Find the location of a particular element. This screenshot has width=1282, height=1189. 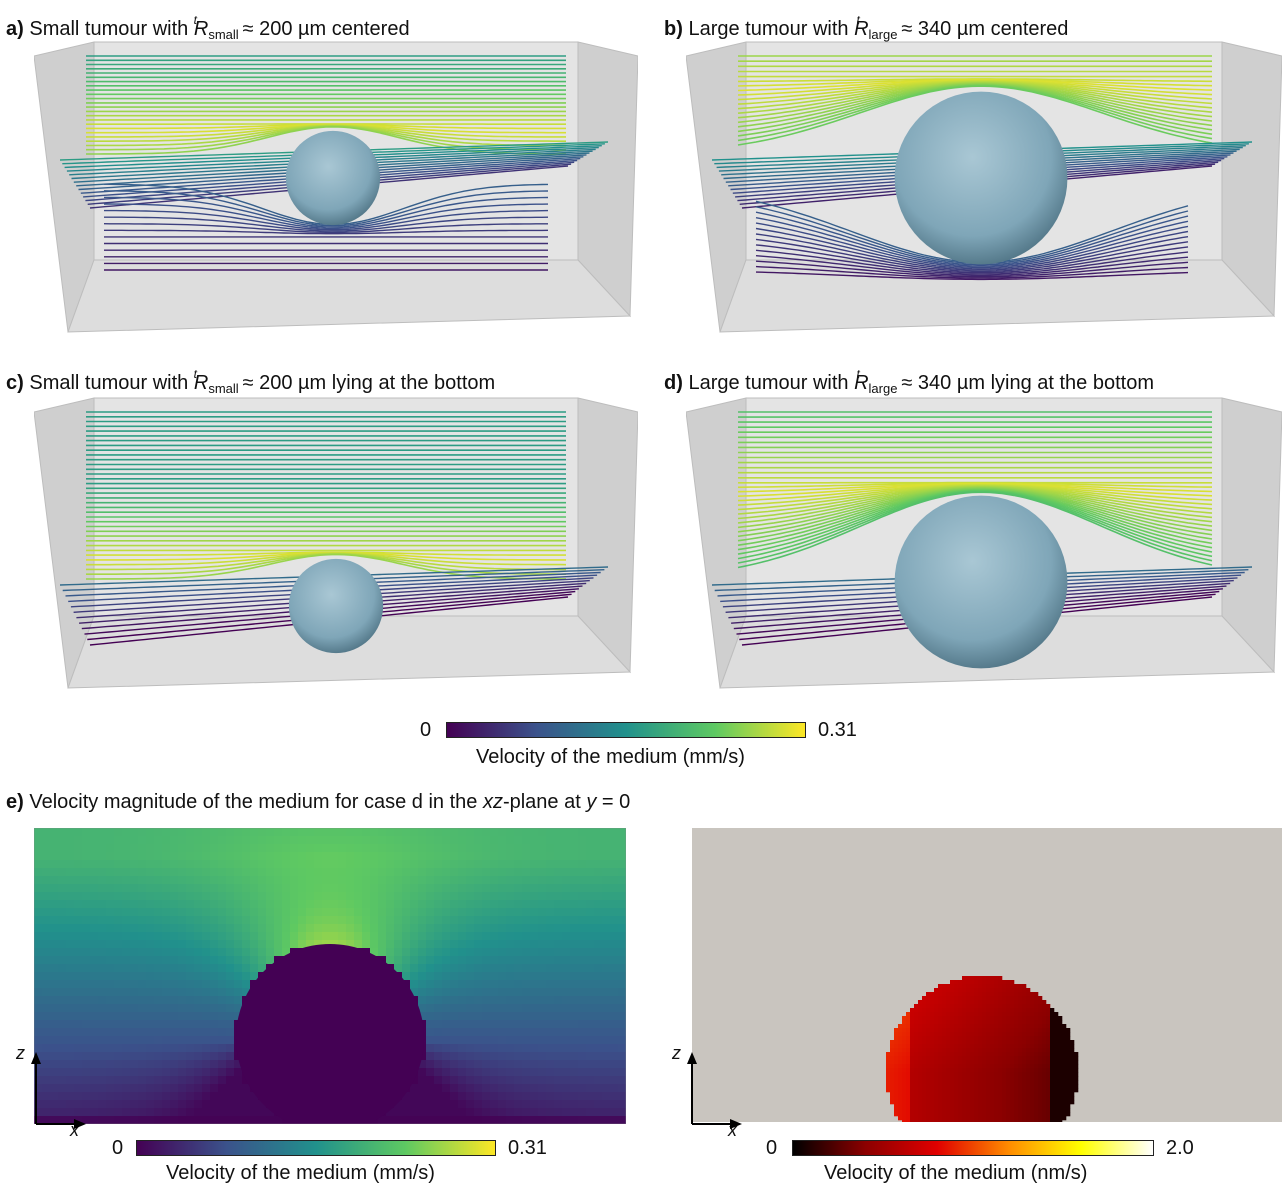

panel-e-left-x-label: x is located at coordinates (74, 1130).